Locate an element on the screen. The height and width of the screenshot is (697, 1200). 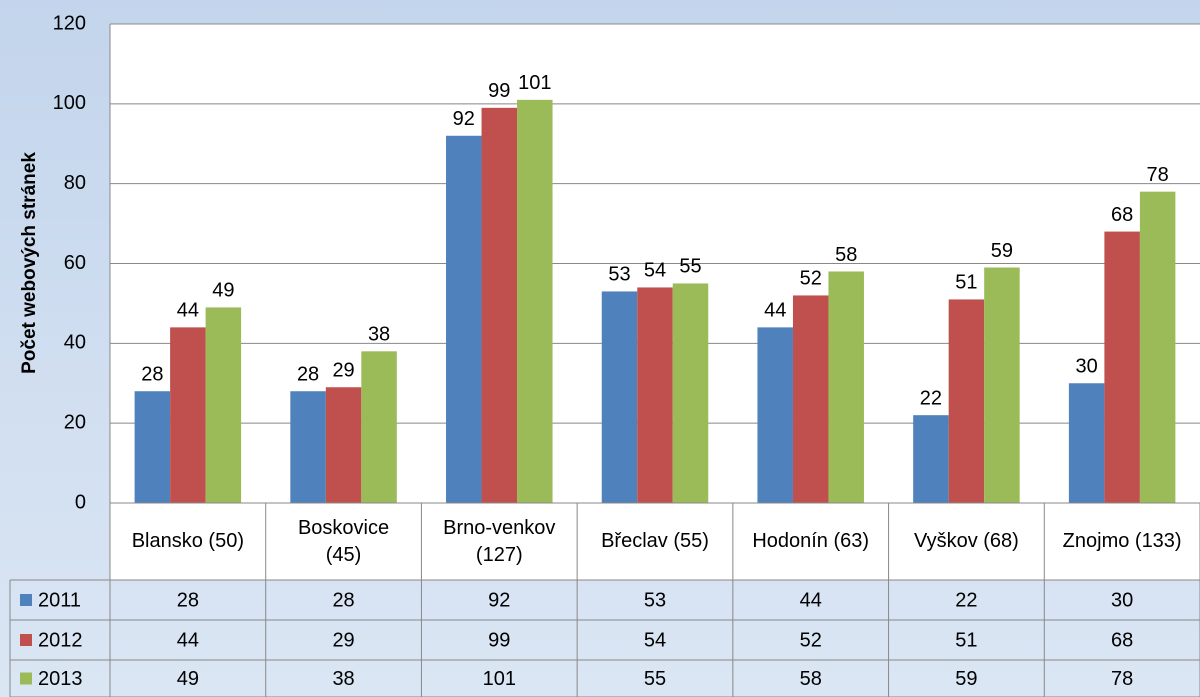
data-label: 53 is located at coordinates (619, 275).